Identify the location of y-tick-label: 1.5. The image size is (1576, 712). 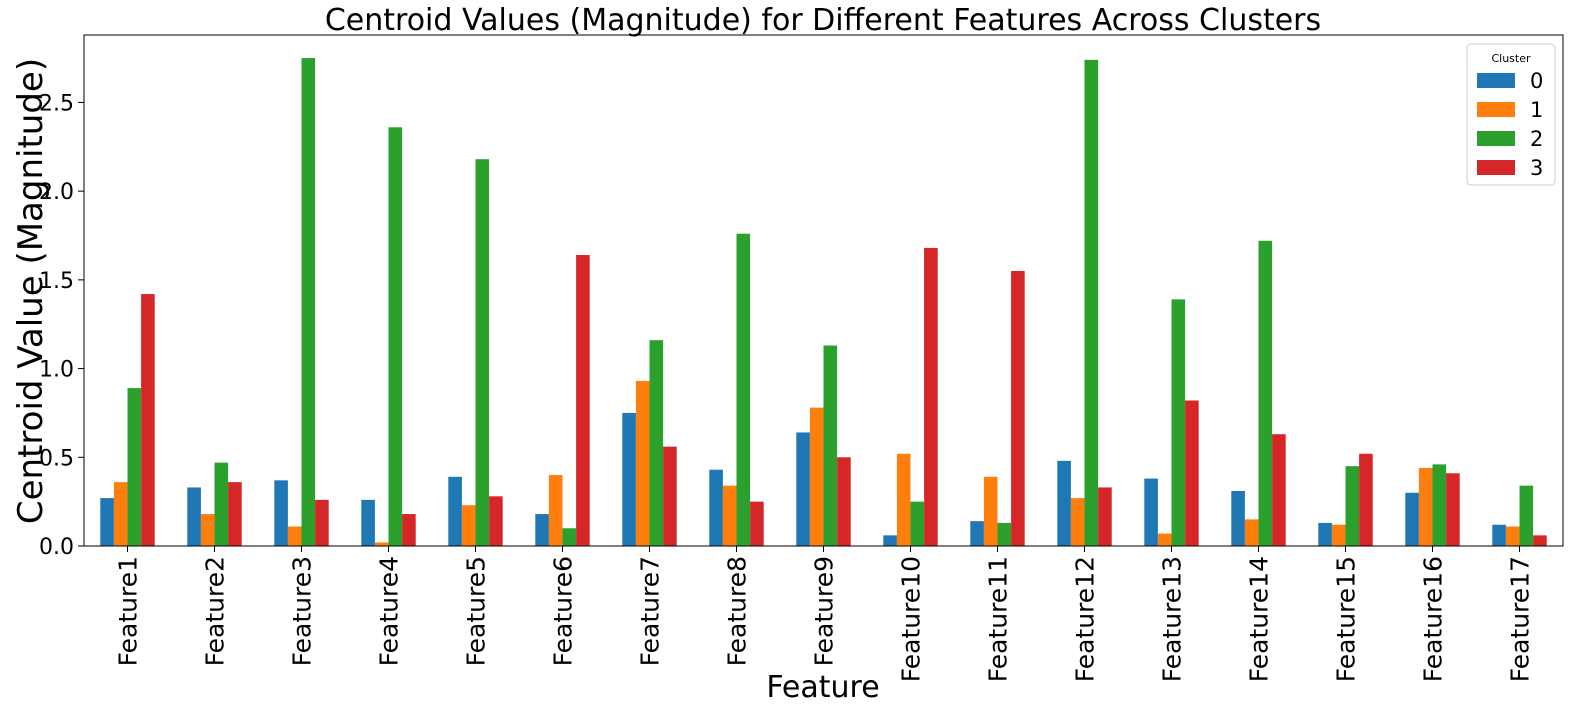
(56, 281).